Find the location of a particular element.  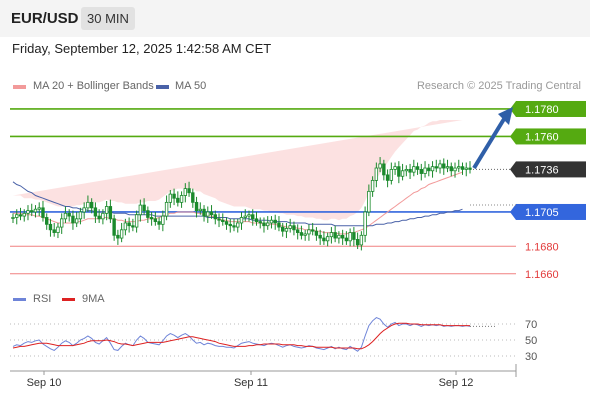

bollinger-legend-label: MA 20 + Bollinger Bands is located at coordinates (93, 86).